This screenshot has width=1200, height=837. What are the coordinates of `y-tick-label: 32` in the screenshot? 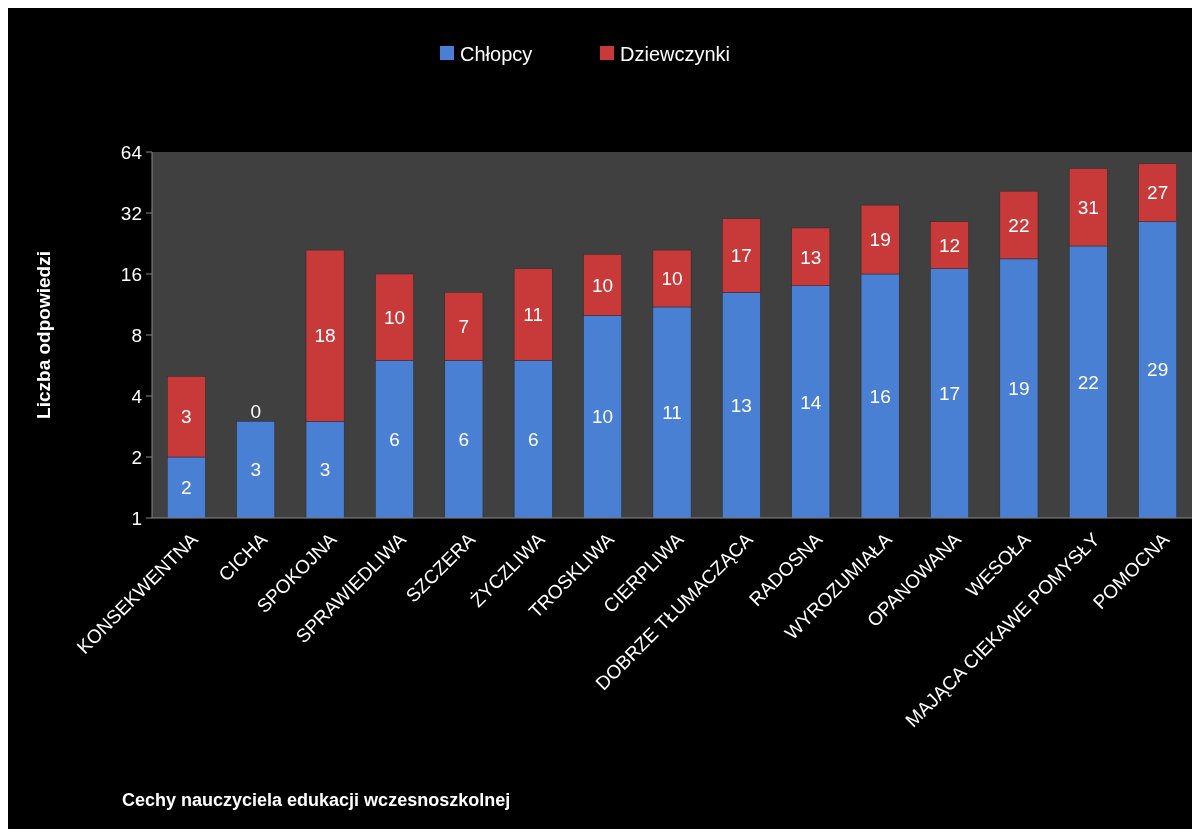 It's located at (131, 213).